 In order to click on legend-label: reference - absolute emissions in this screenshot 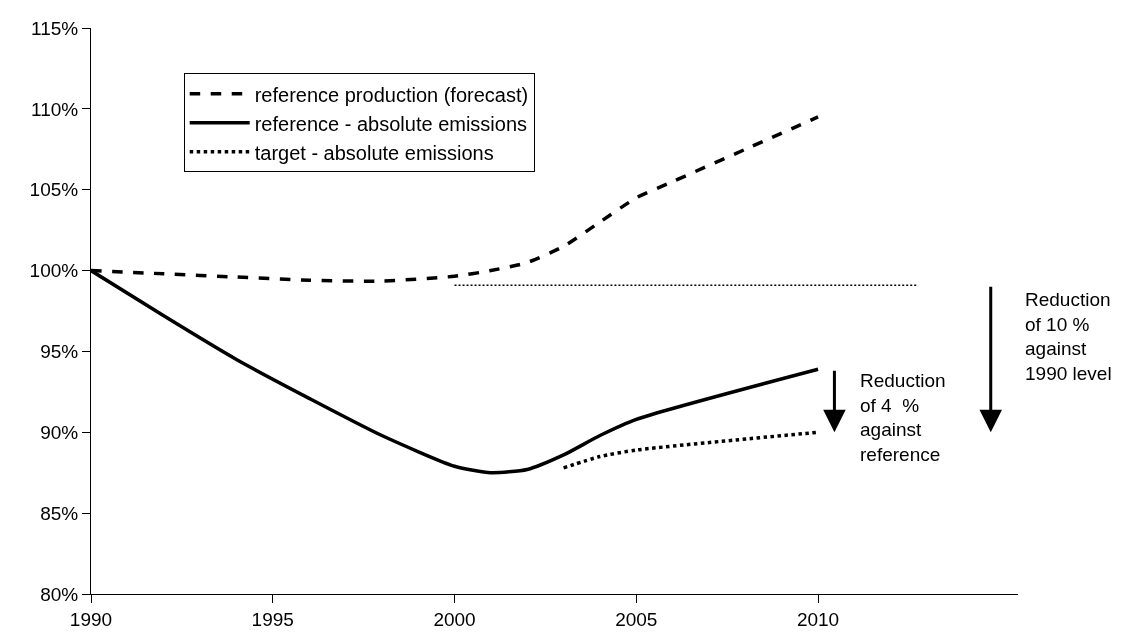, I will do `click(391, 123)`.